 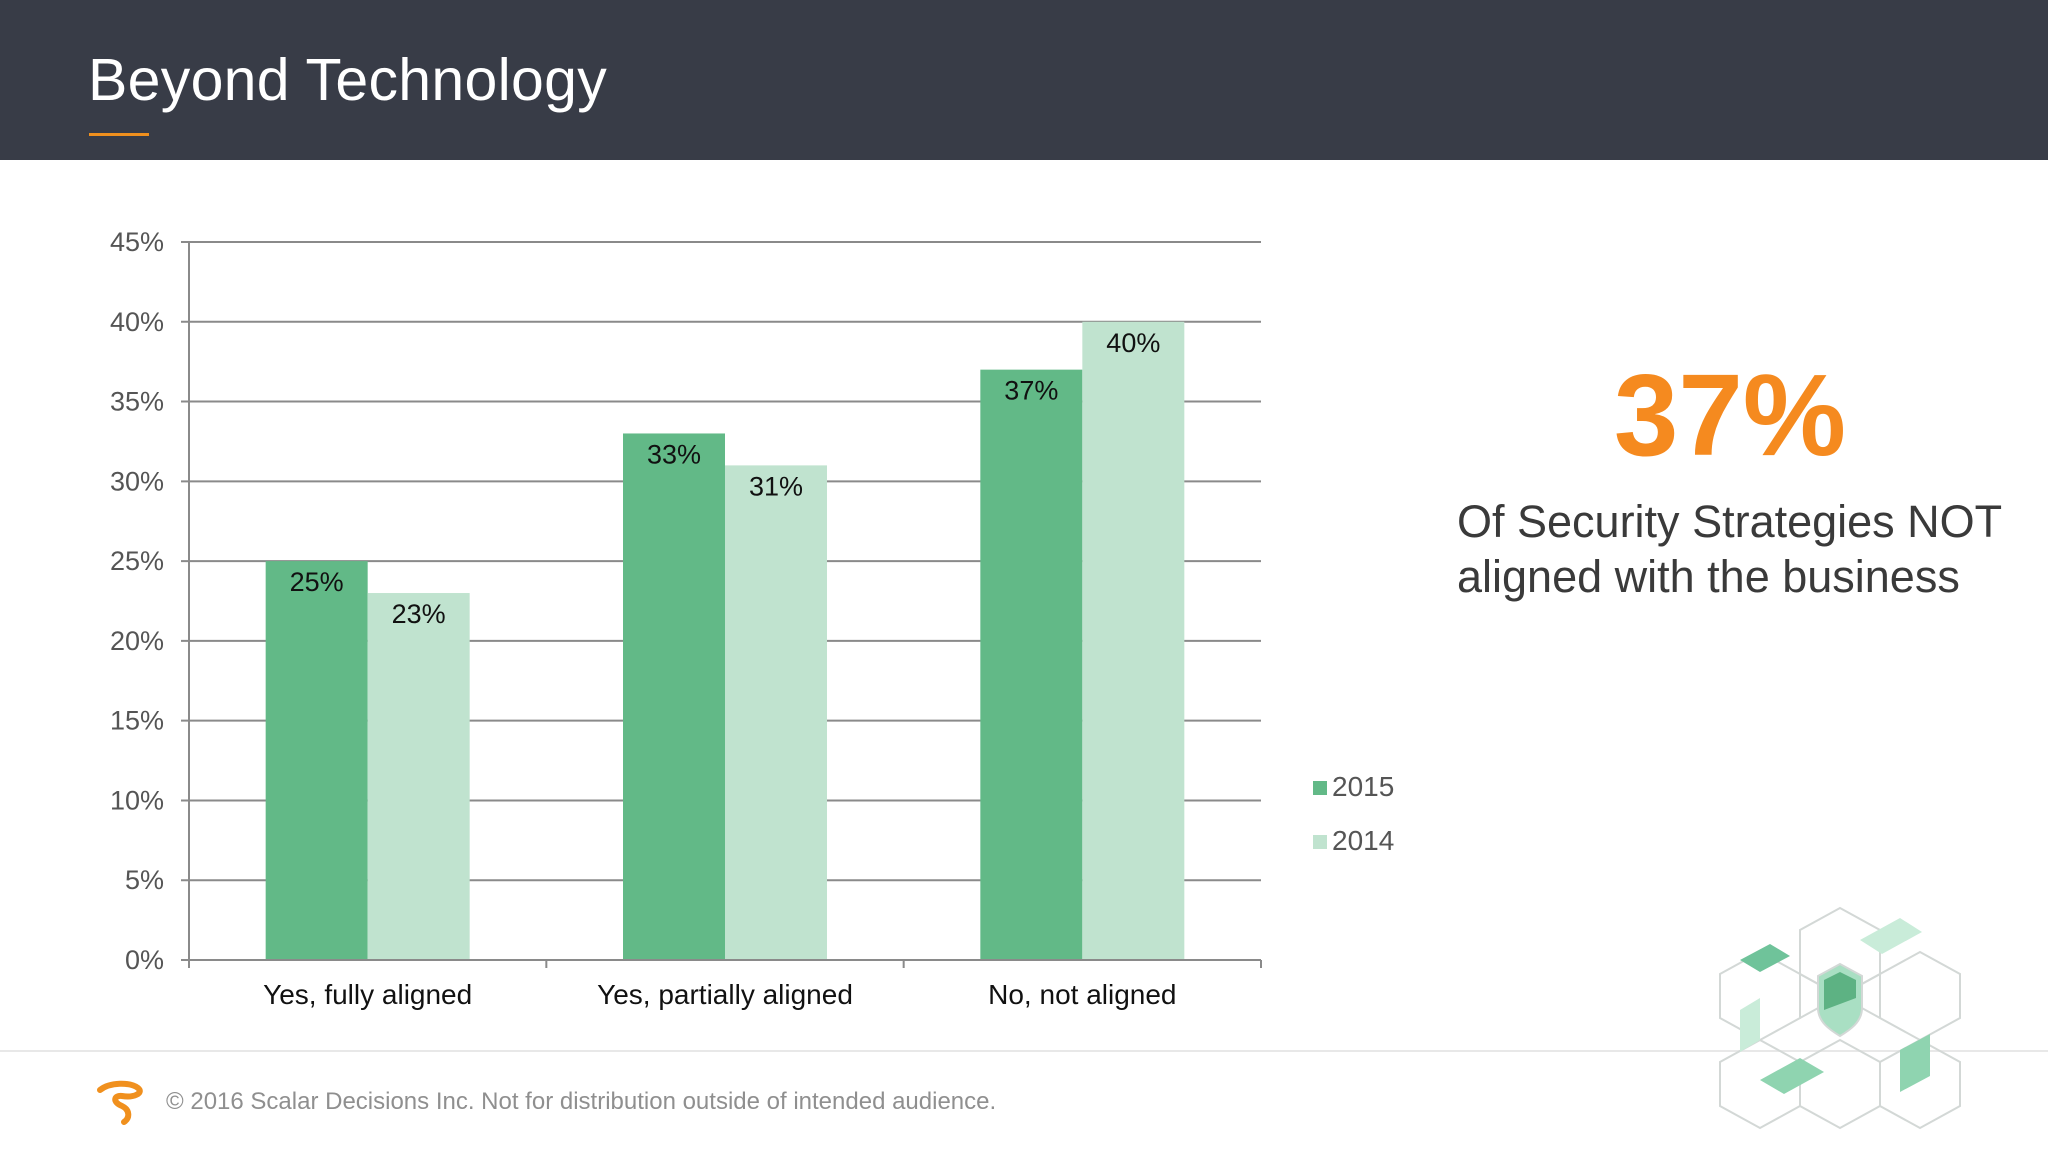 I want to click on x-category-label: Yes, fully aligned, so click(x=367, y=994).